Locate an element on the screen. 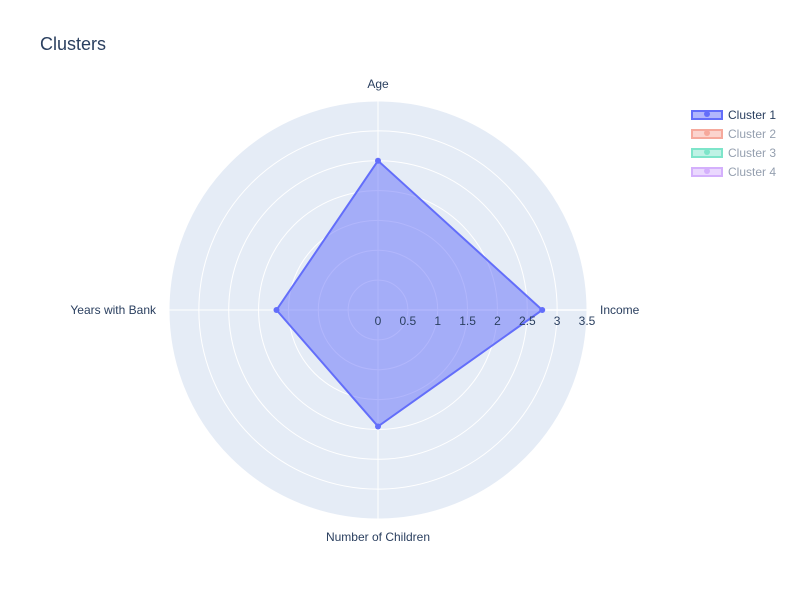  legend-item: Cluster 3 is located at coordinates (733, 153).